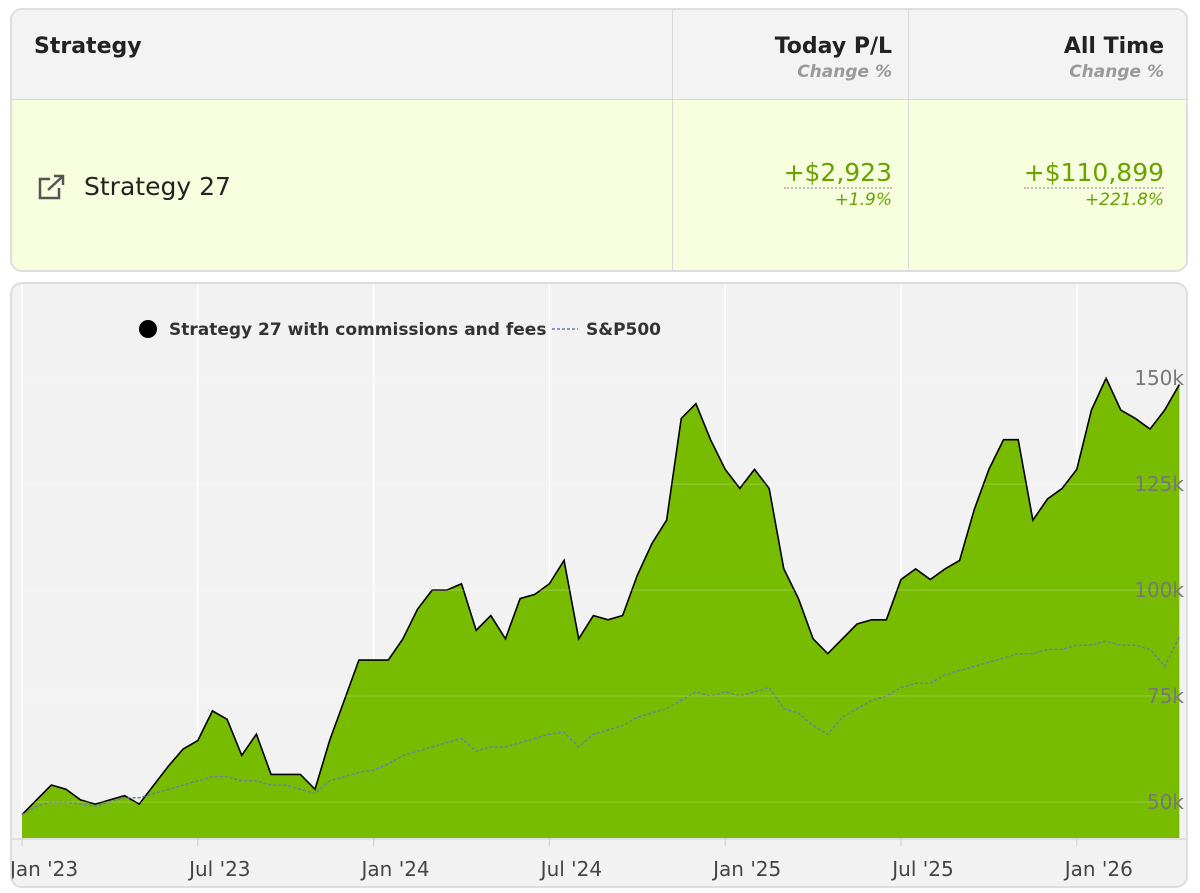 Image resolution: width=1200 pixels, height=893 pixels. I want to click on y-tick-label: 150k, so click(1159, 378).